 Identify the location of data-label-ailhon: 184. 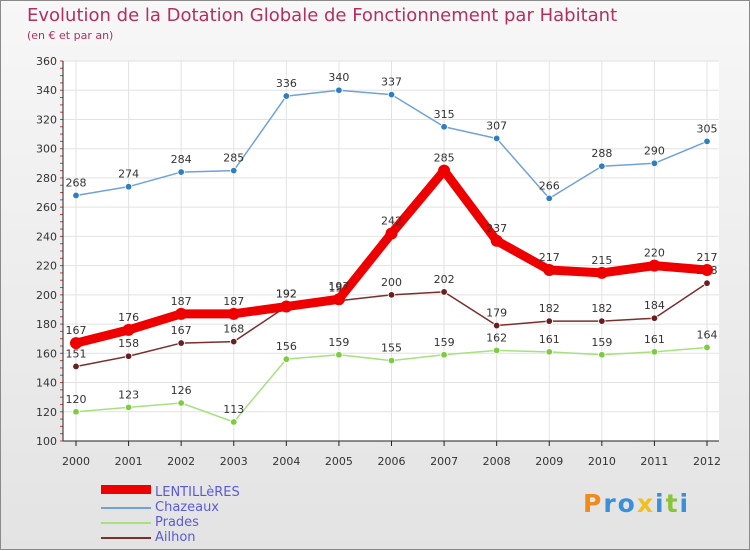
(654, 305).